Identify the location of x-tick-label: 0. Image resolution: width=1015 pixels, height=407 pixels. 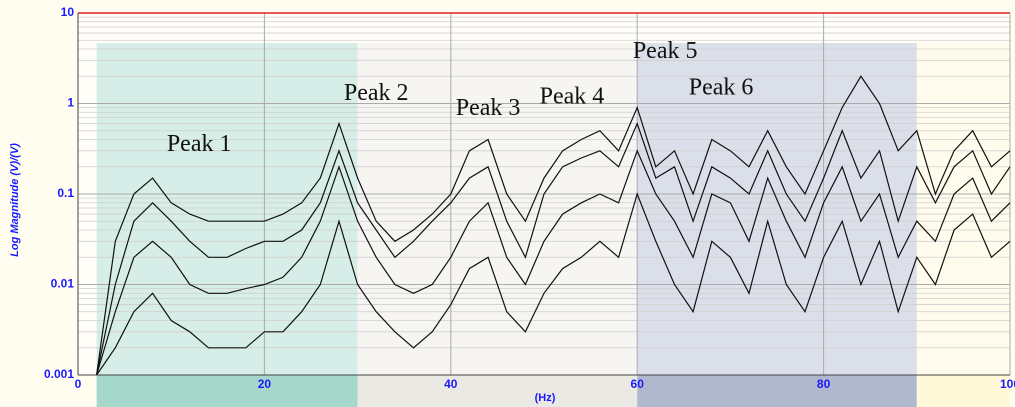
(78, 384).